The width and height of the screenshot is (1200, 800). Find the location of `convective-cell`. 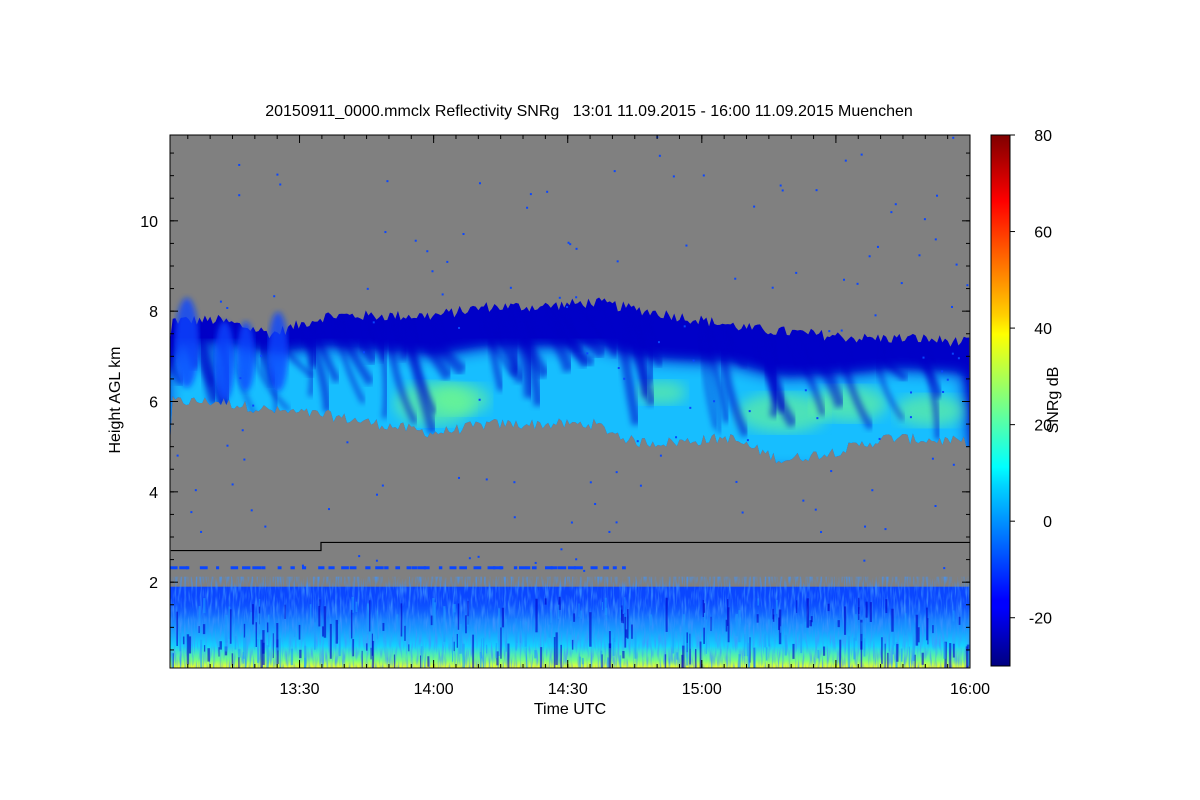

convective-cell is located at coordinates (278, 351).